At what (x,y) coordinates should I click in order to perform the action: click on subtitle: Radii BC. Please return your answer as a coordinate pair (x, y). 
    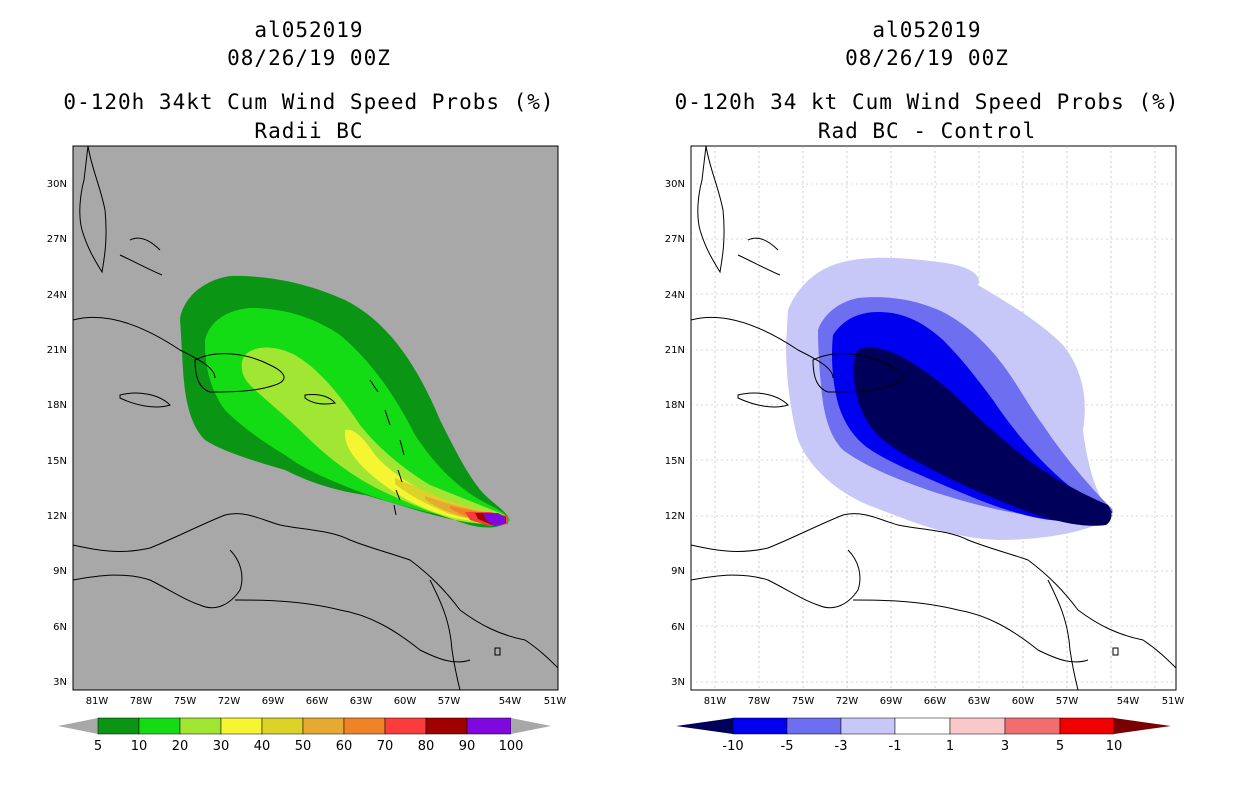
    Looking at the image, I should click on (309, 131).